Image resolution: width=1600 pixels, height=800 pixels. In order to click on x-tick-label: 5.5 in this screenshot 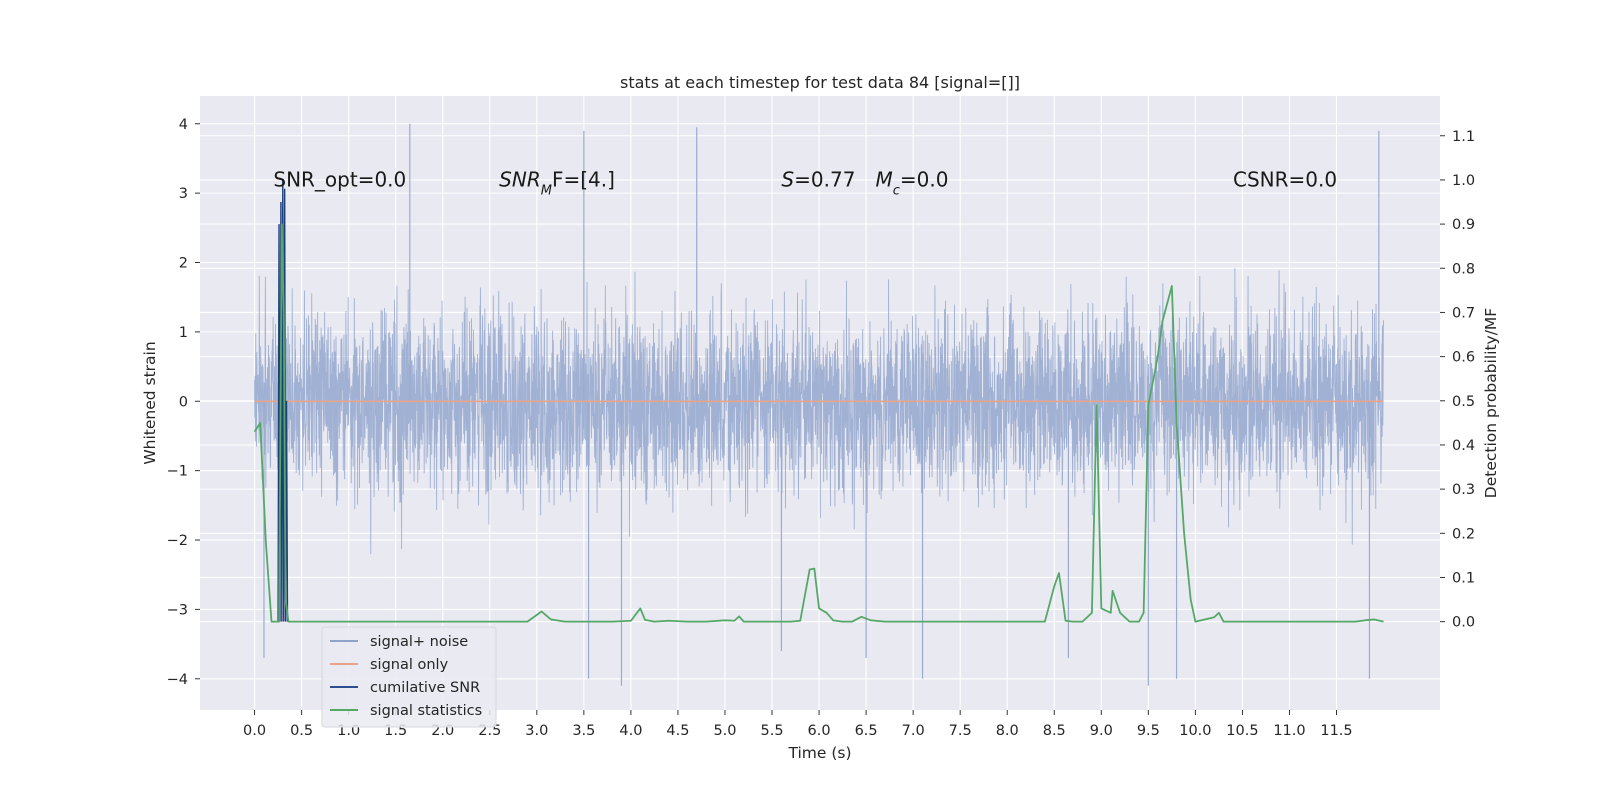, I will do `click(771, 731)`.